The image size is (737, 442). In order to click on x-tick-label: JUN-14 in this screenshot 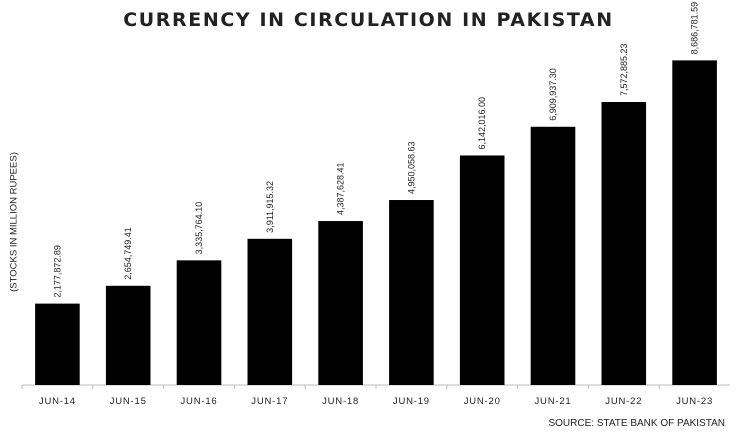, I will do `click(57, 401)`.